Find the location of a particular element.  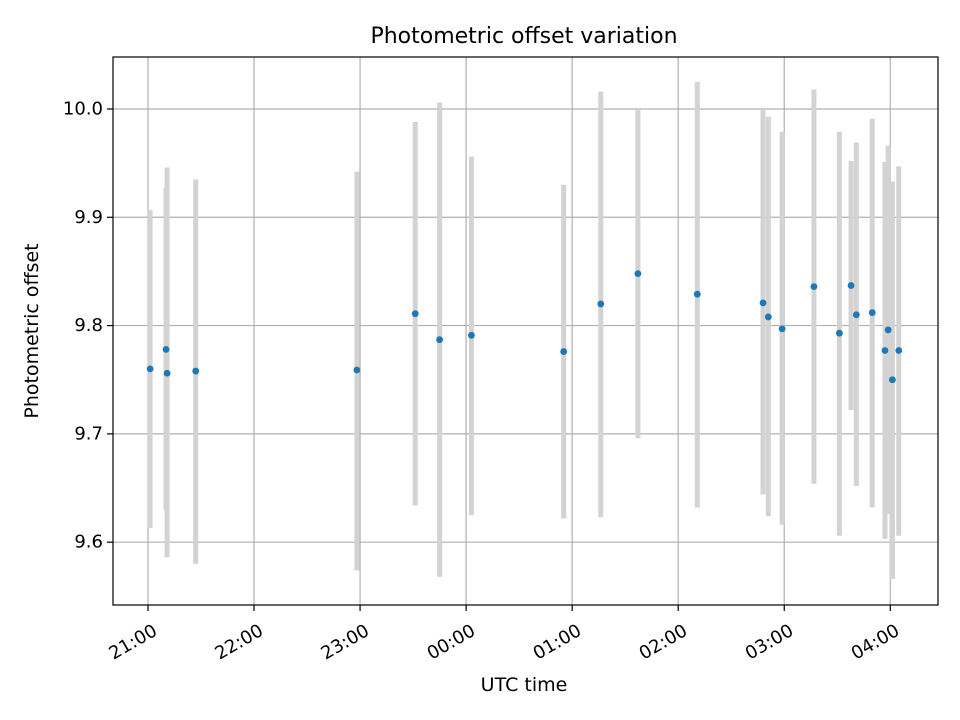

y-tick-label: 9.8 is located at coordinates (88, 325).